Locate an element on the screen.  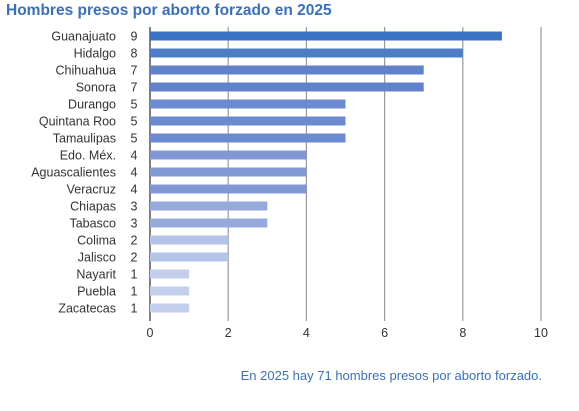
category-label-12: Colima is located at coordinates (96, 241).